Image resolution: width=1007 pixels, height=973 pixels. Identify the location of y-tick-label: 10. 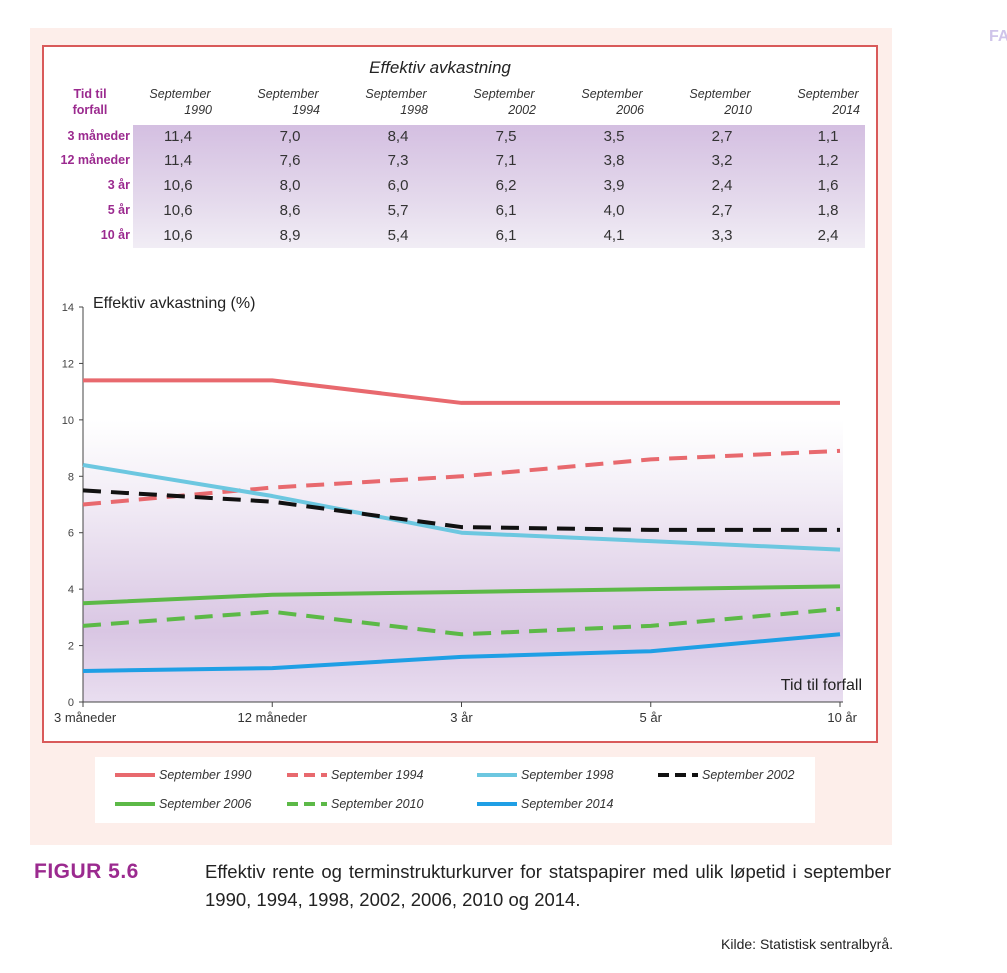
(68, 421).